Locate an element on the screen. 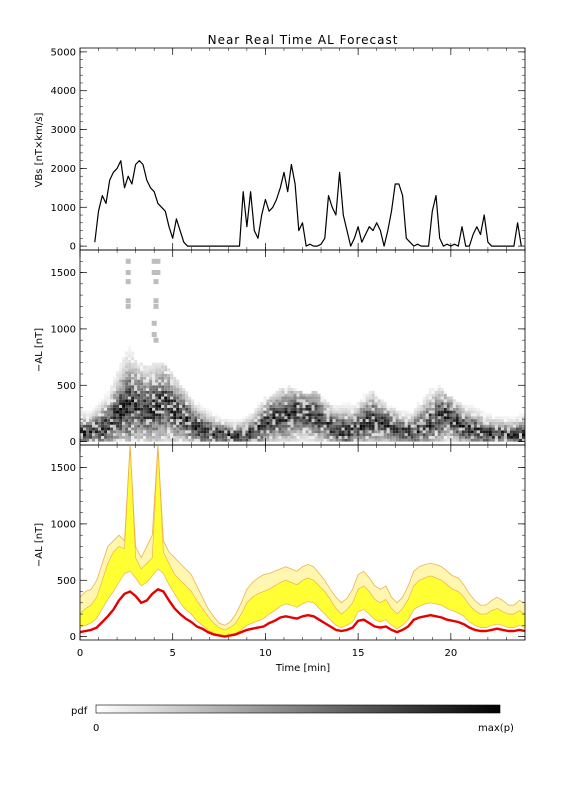 This screenshot has width=576, height=792. y-tick-label: 1000 is located at coordinates (63, 208).